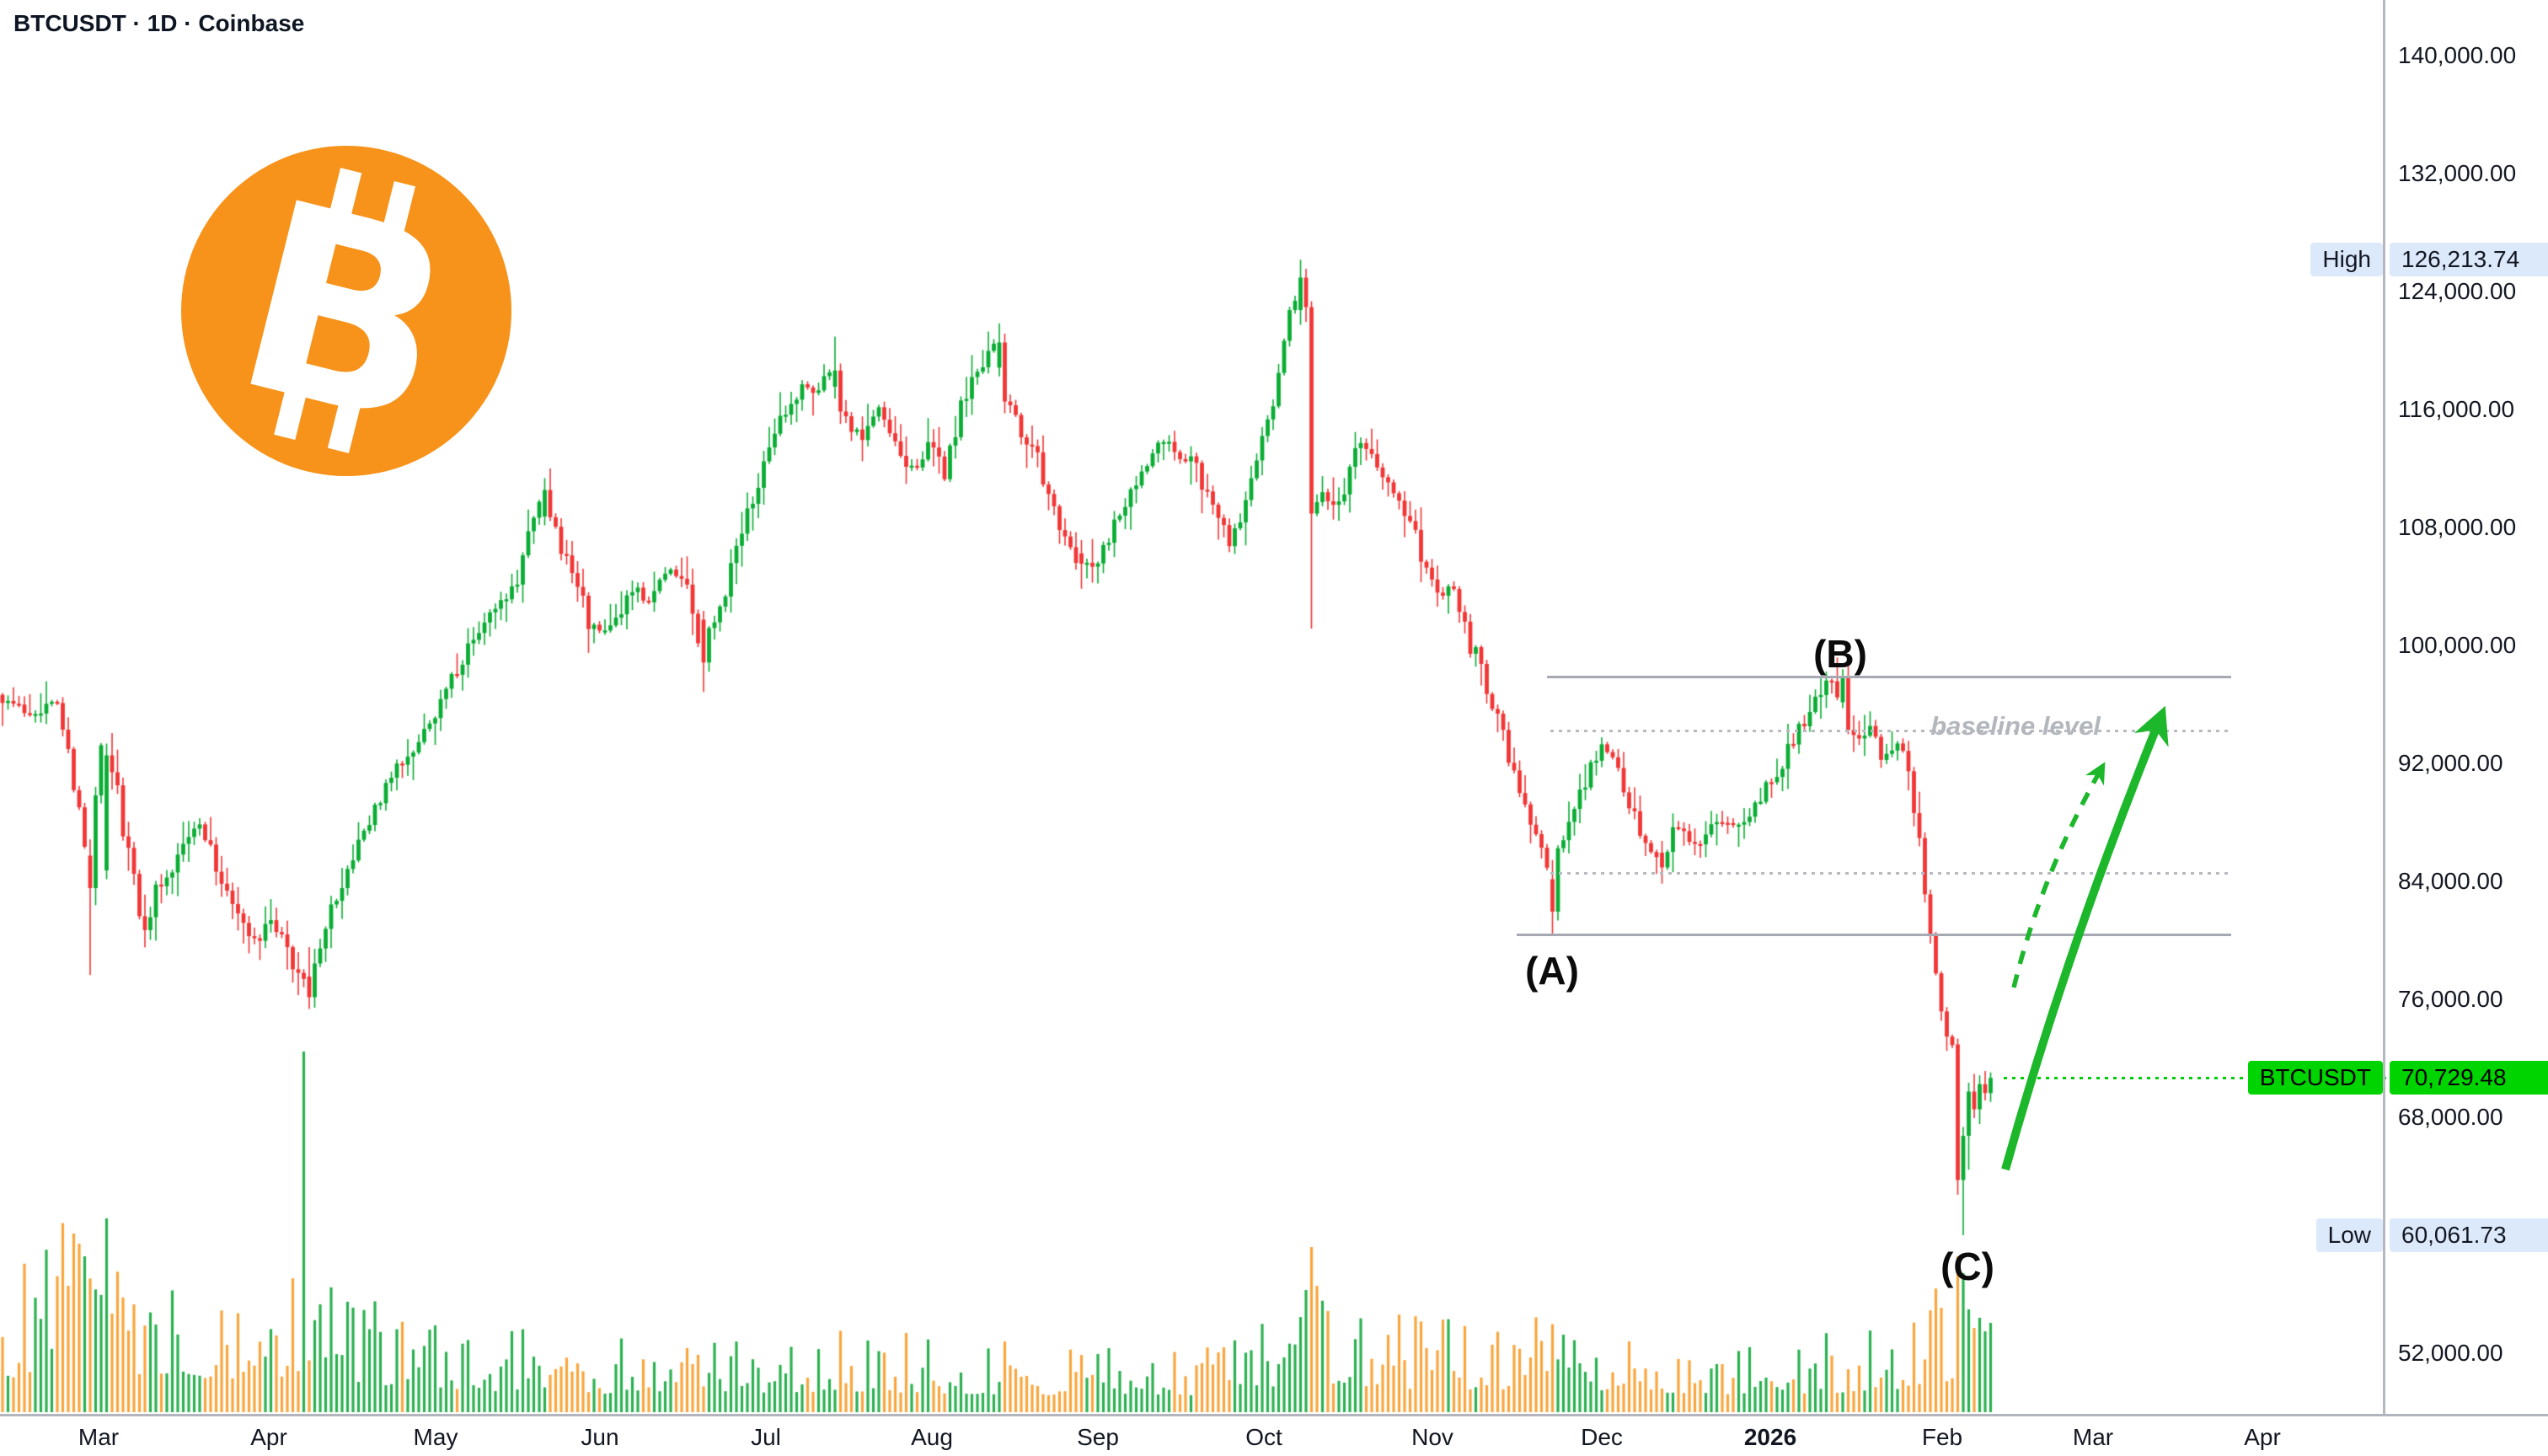 The width and height of the screenshot is (2548, 1456). Describe the element at coordinates (2469, 1078) in the screenshot. I see `last-price-badge-value: 70,729.48` at that location.